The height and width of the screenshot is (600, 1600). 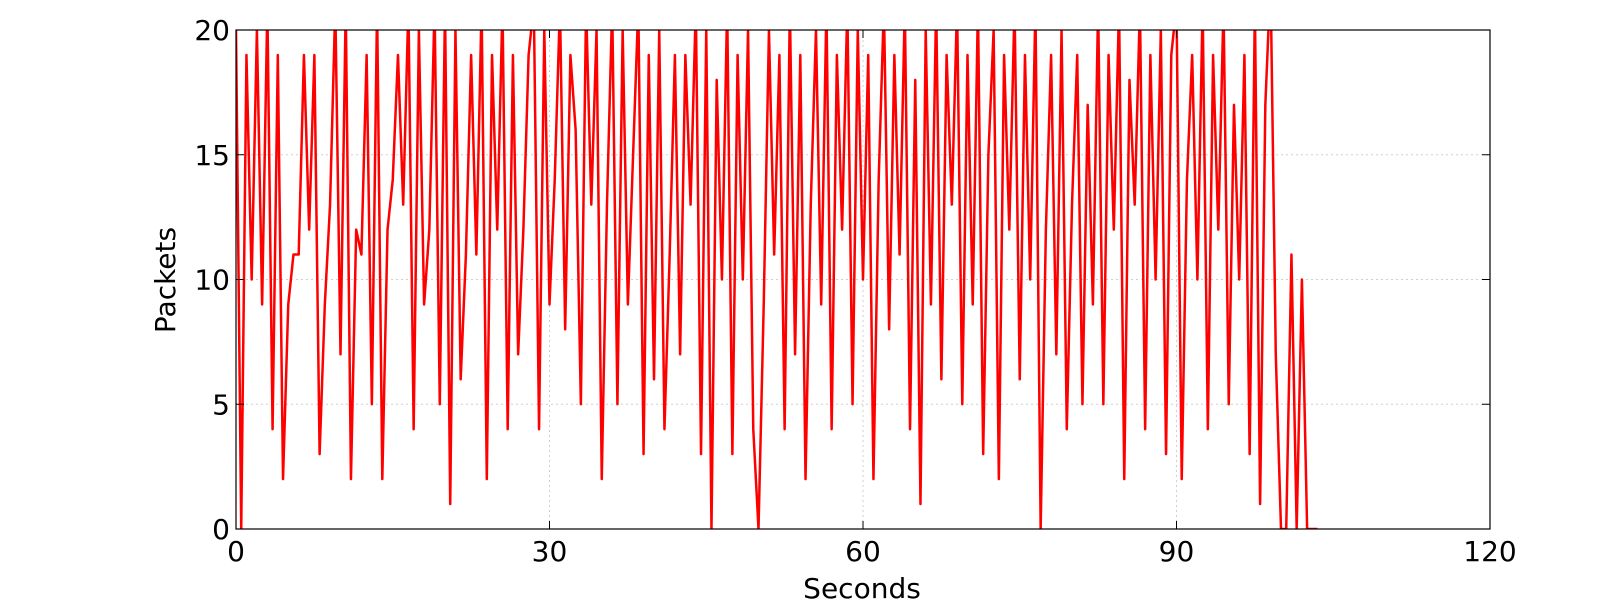 What do you see at coordinates (550, 551) in the screenshot?
I see `x-tick-label: 30` at bounding box center [550, 551].